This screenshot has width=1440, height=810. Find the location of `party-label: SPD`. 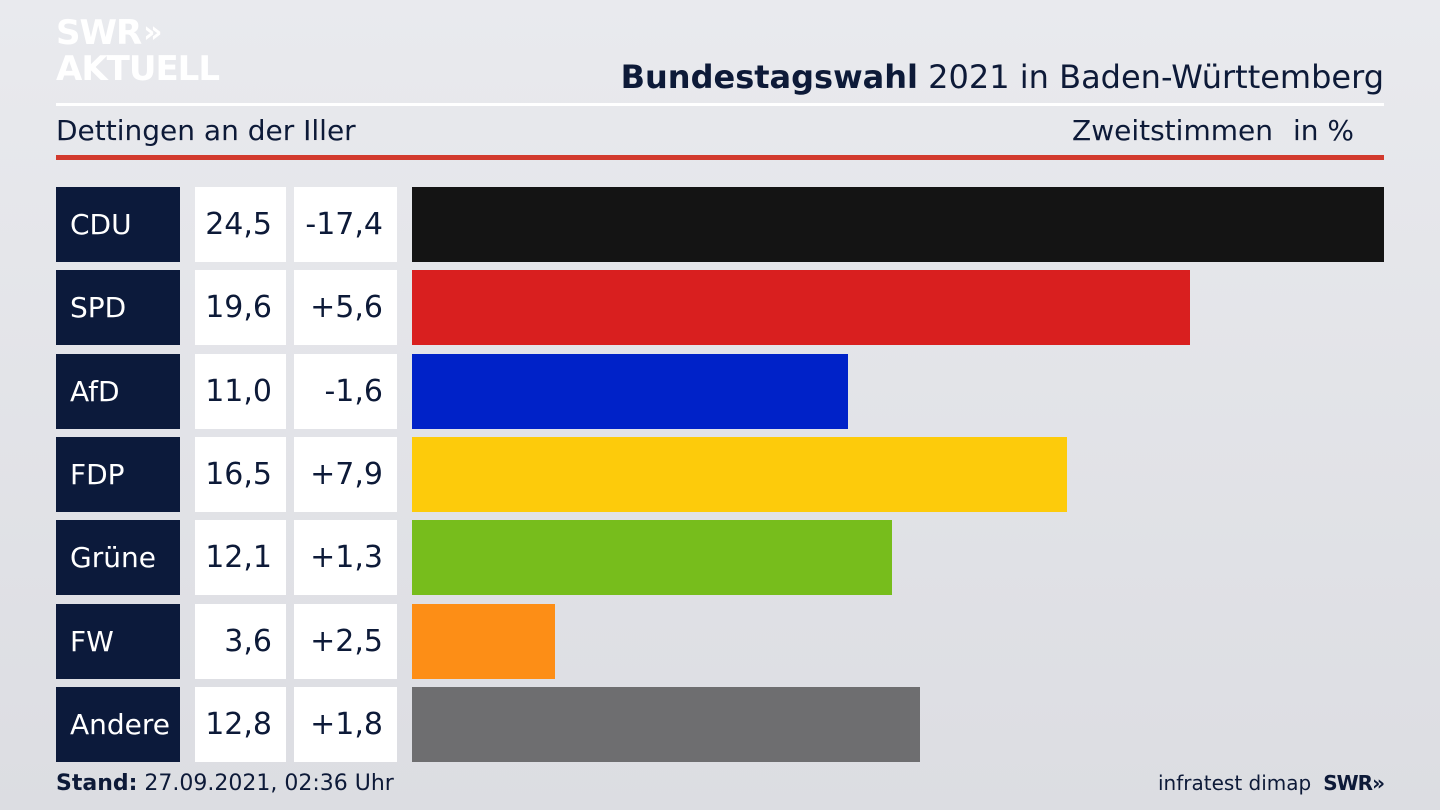

party-label: SPD is located at coordinates (118, 307).